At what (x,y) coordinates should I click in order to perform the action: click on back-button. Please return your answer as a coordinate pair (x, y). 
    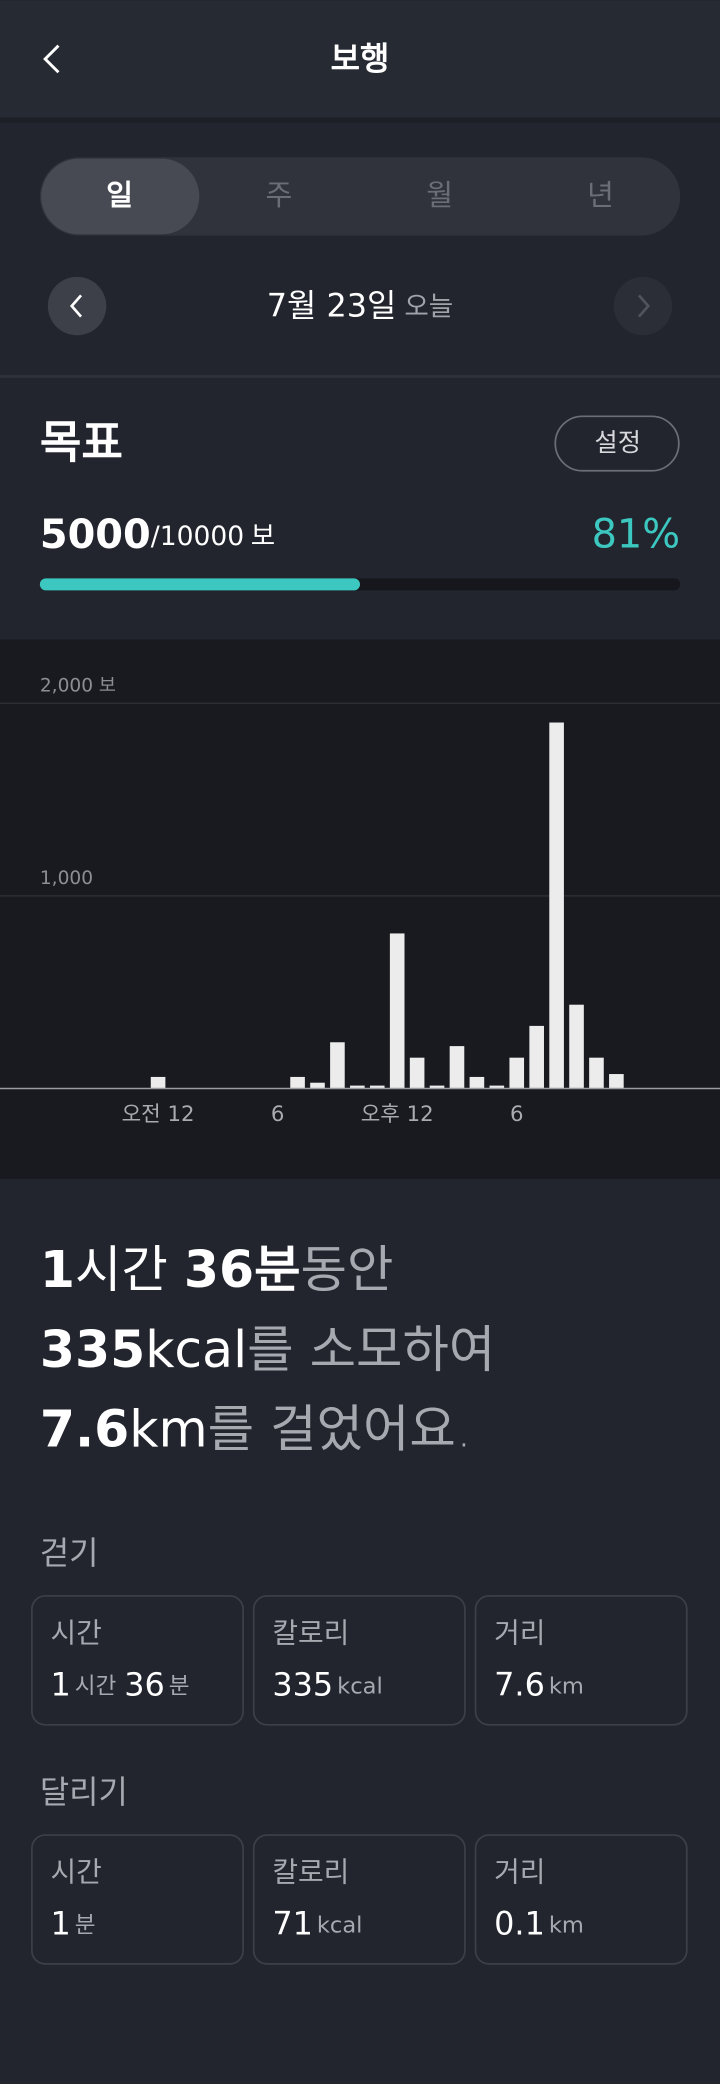
    Looking at the image, I should click on (51, 59).